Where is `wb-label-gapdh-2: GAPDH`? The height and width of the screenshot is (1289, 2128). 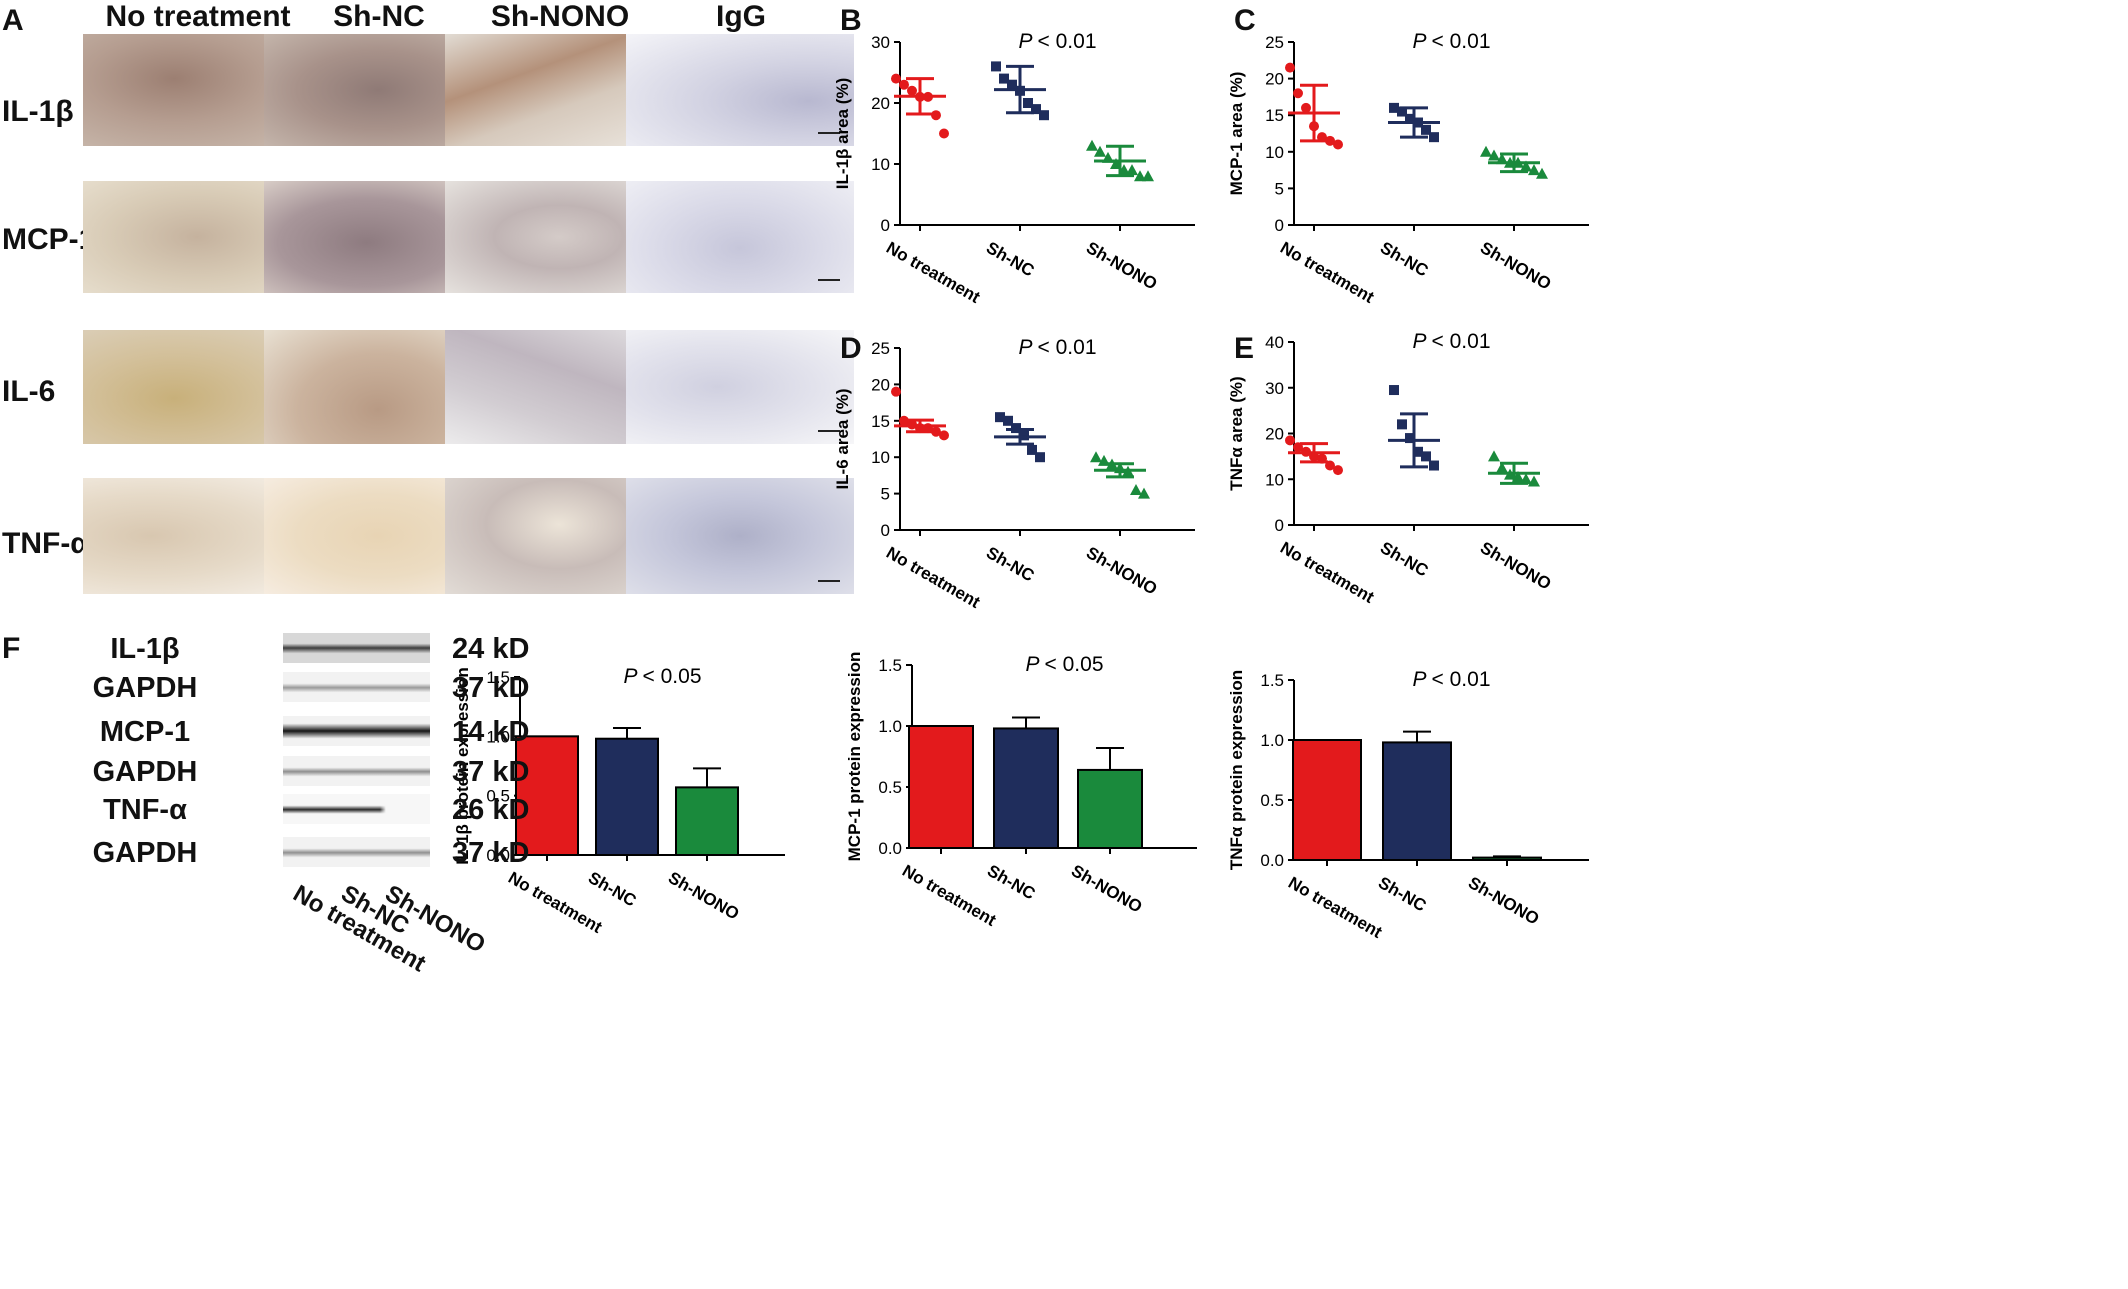 wb-label-gapdh-2: GAPDH is located at coordinates (145, 772).